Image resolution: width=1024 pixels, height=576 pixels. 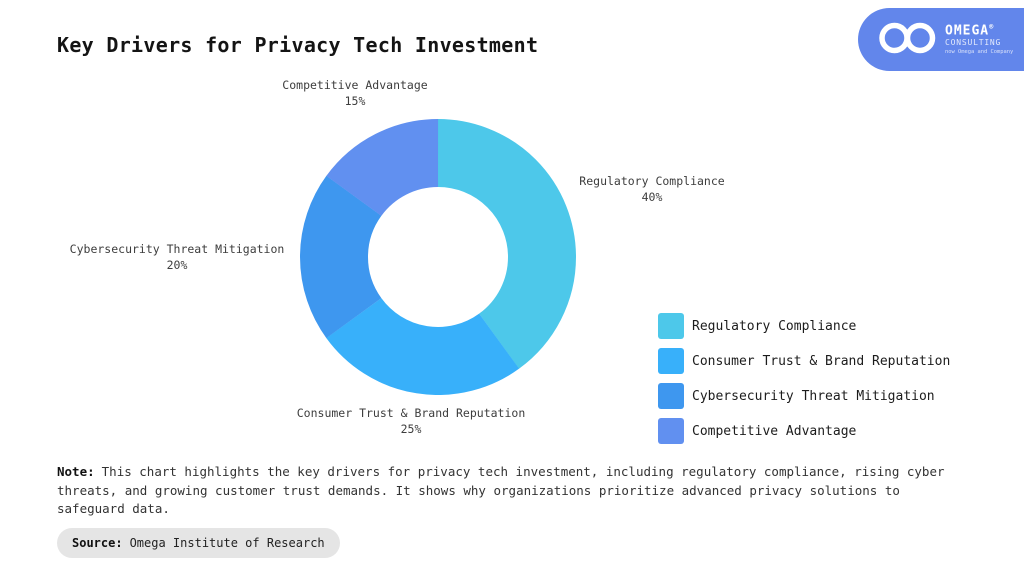 I want to click on legend-item-consumer-trust: Consumer Trust & Brand Reputation, so click(x=804, y=361).